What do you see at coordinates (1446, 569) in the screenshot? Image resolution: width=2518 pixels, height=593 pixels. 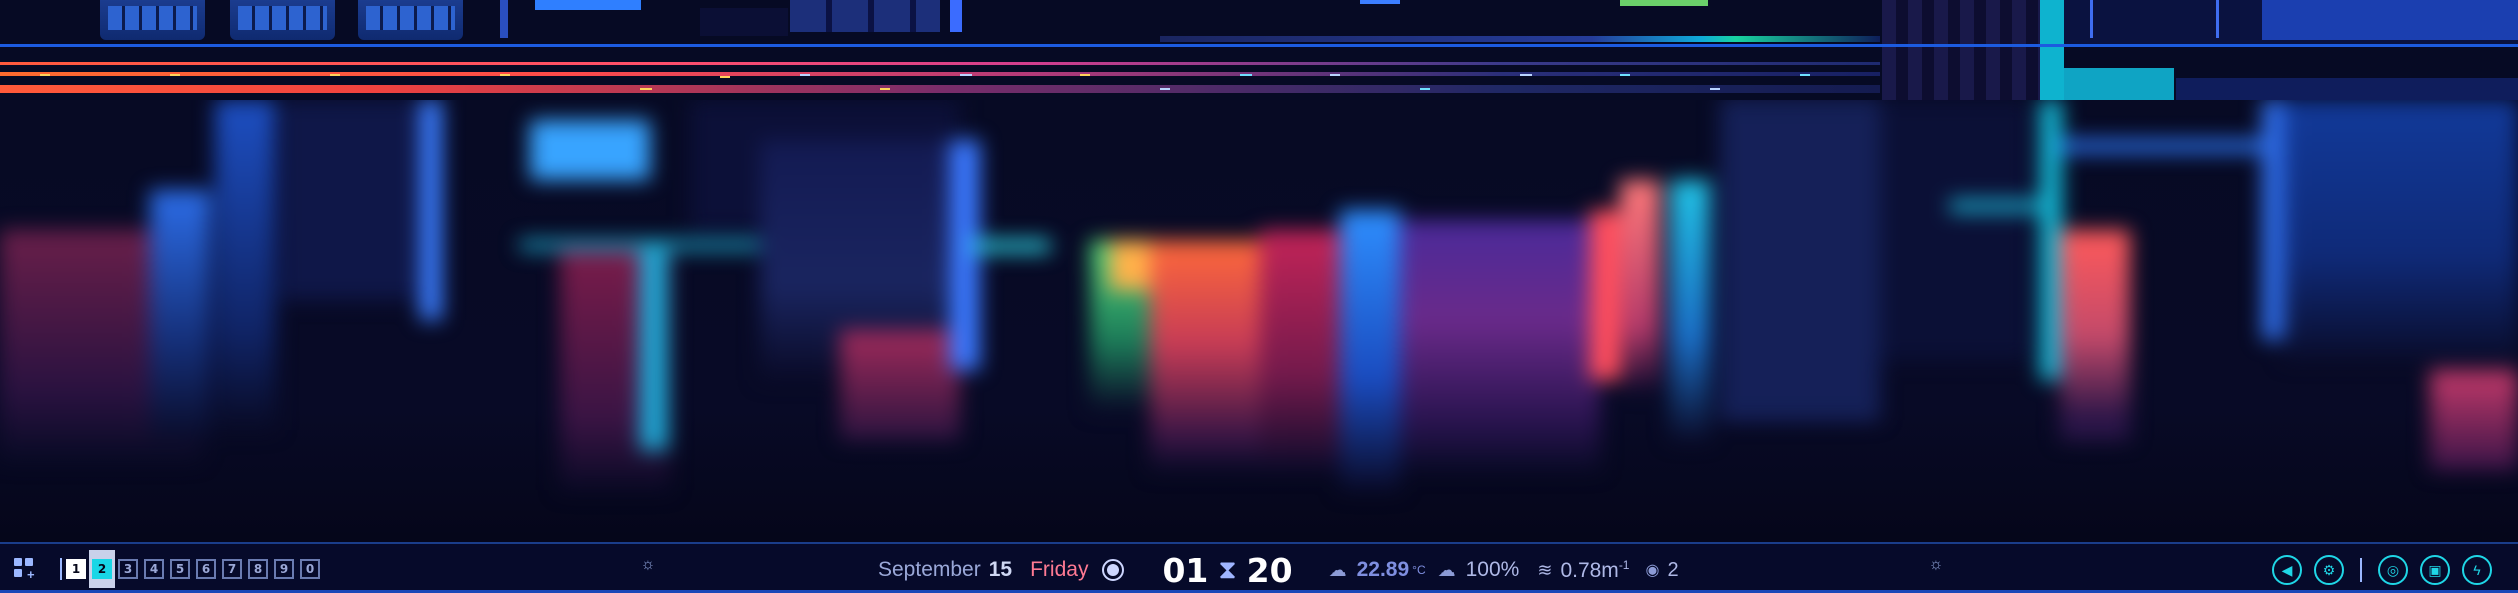 I see `cloud-sun-icon: ☁` at bounding box center [1446, 569].